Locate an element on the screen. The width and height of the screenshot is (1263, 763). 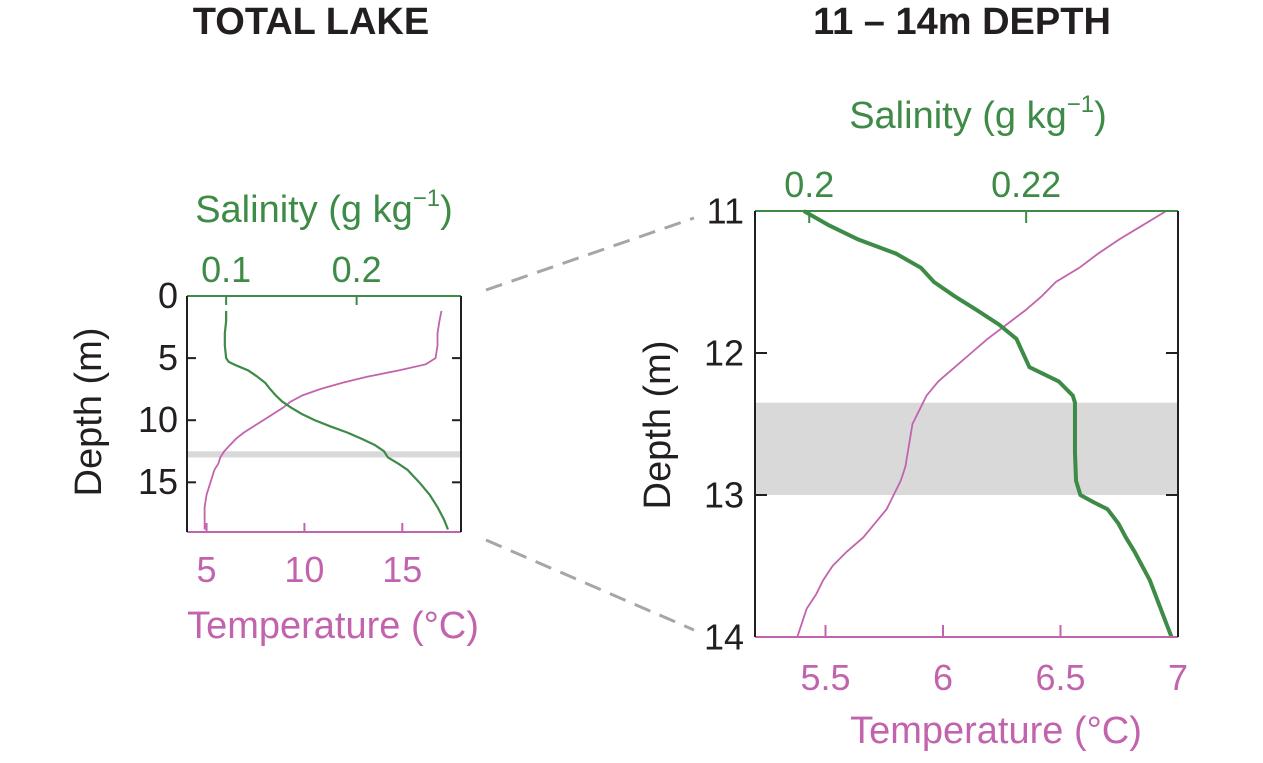
y-tick-label: 10 is located at coordinates (158, 419).